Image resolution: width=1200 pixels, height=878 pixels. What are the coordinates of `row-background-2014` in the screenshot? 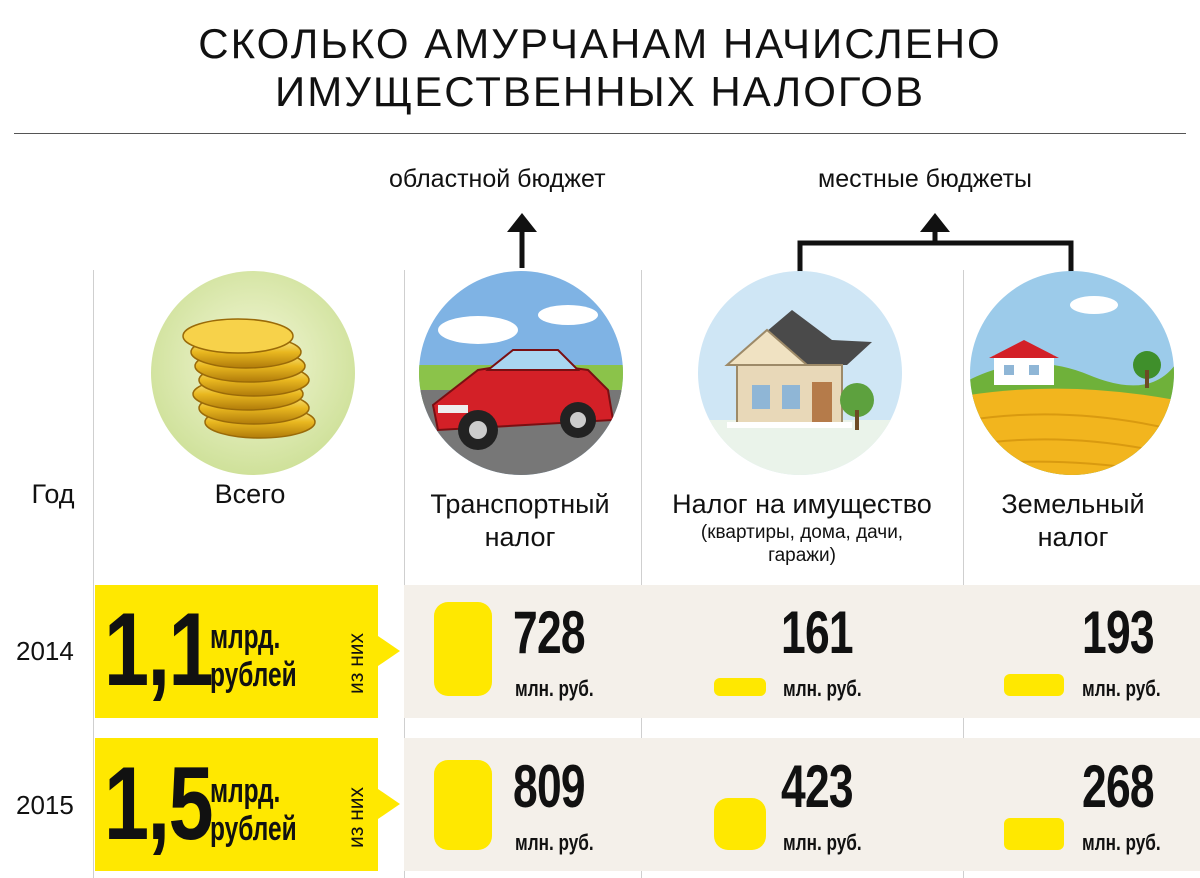 It's located at (802, 651).